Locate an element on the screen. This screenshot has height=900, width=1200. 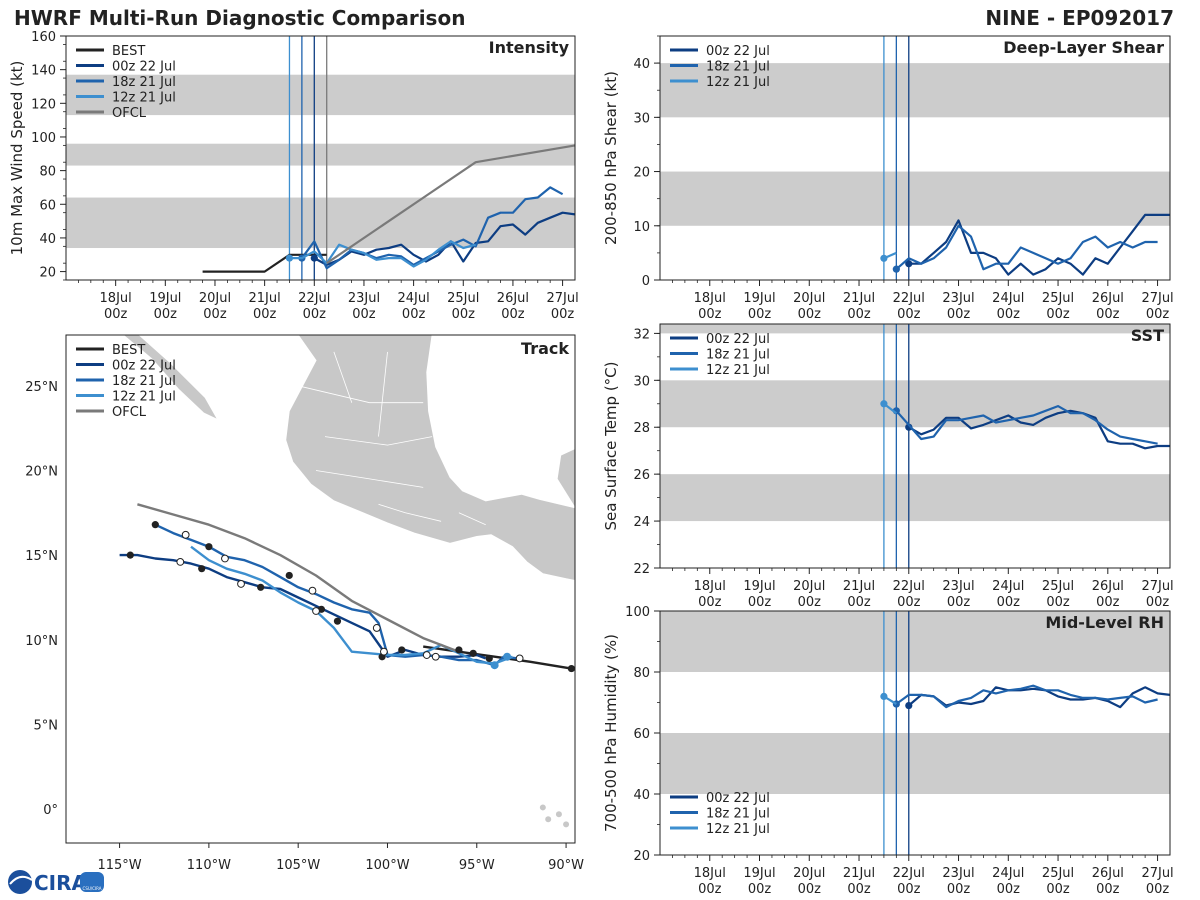
shear-xtick-label: 22Jul is located at coordinates (909, 298).